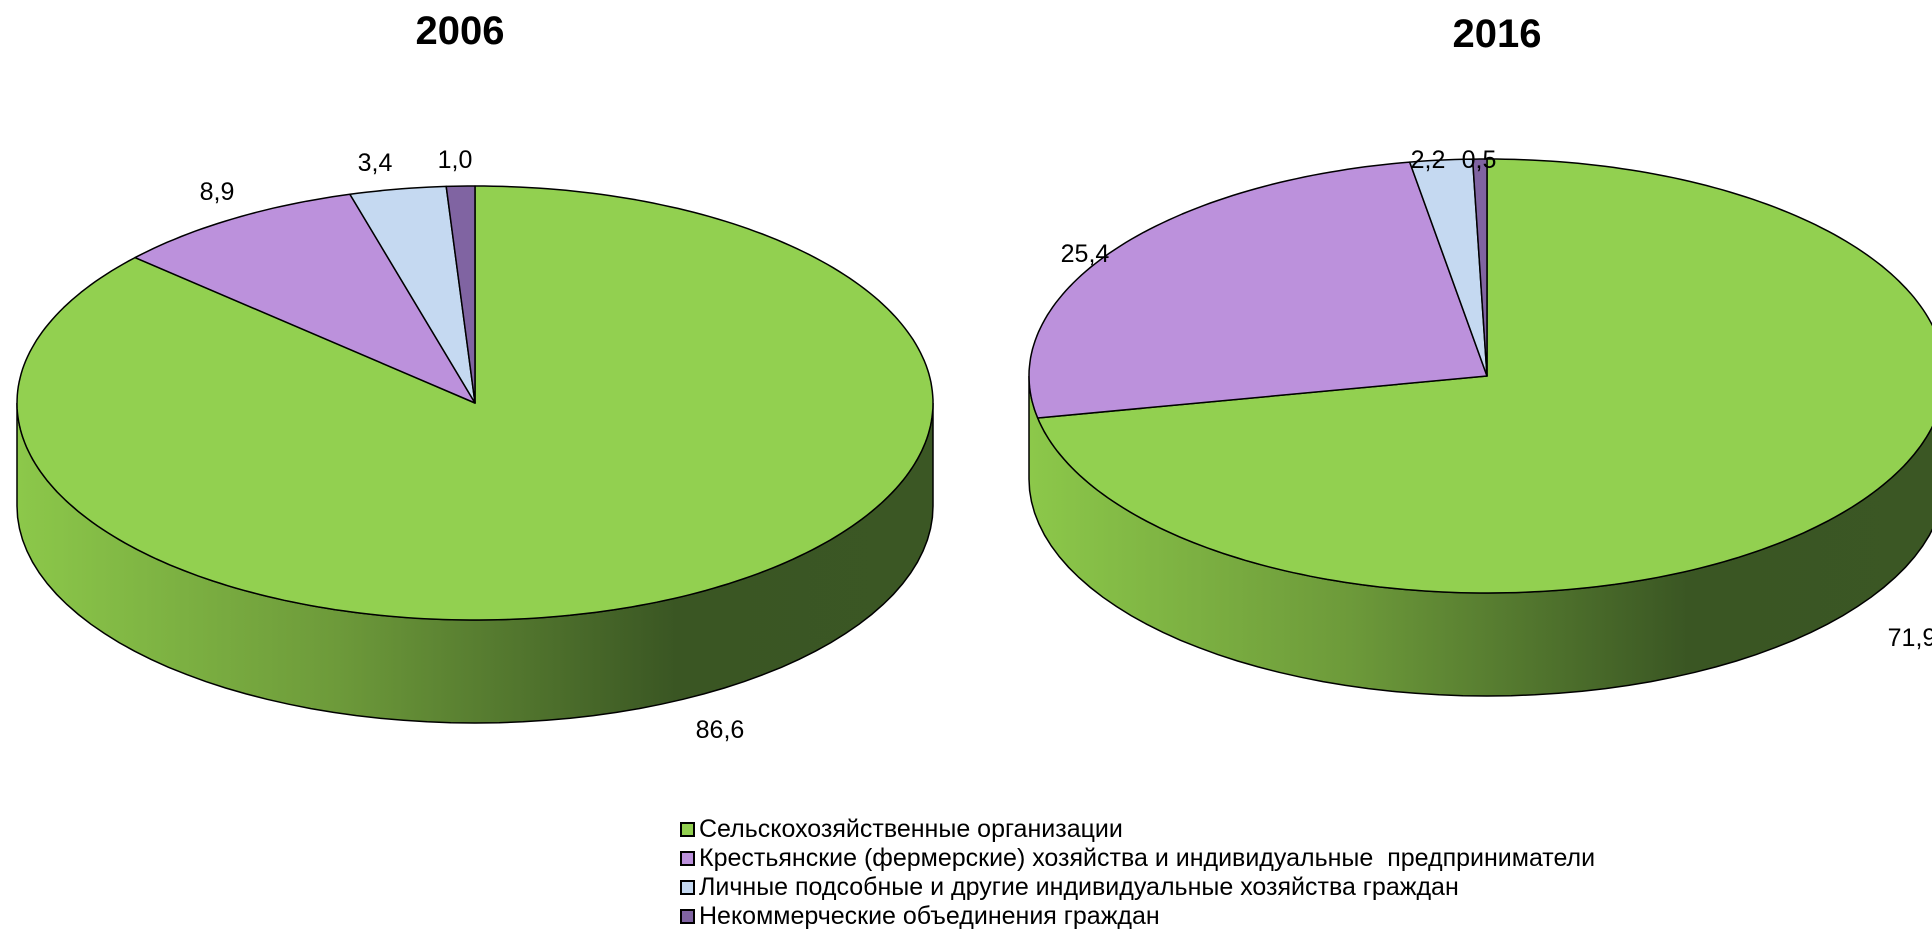 This screenshot has height=936, width=1932. What do you see at coordinates (1497, 34) in the screenshot?
I see `pie-title-2016: 2016` at bounding box center [1497, 34].